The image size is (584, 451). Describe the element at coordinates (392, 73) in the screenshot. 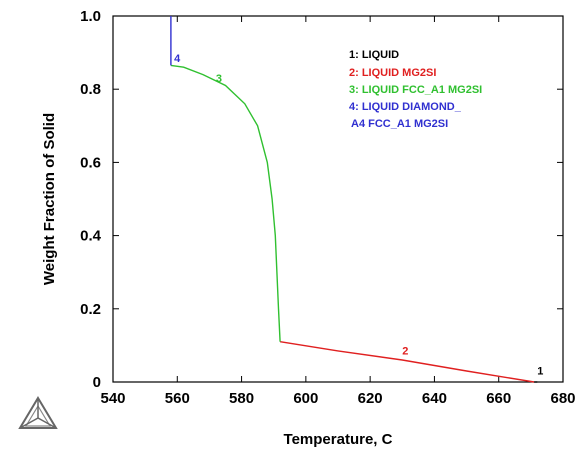

I see `legend-item-2: 2: LIQUID MG2SI` at that location.